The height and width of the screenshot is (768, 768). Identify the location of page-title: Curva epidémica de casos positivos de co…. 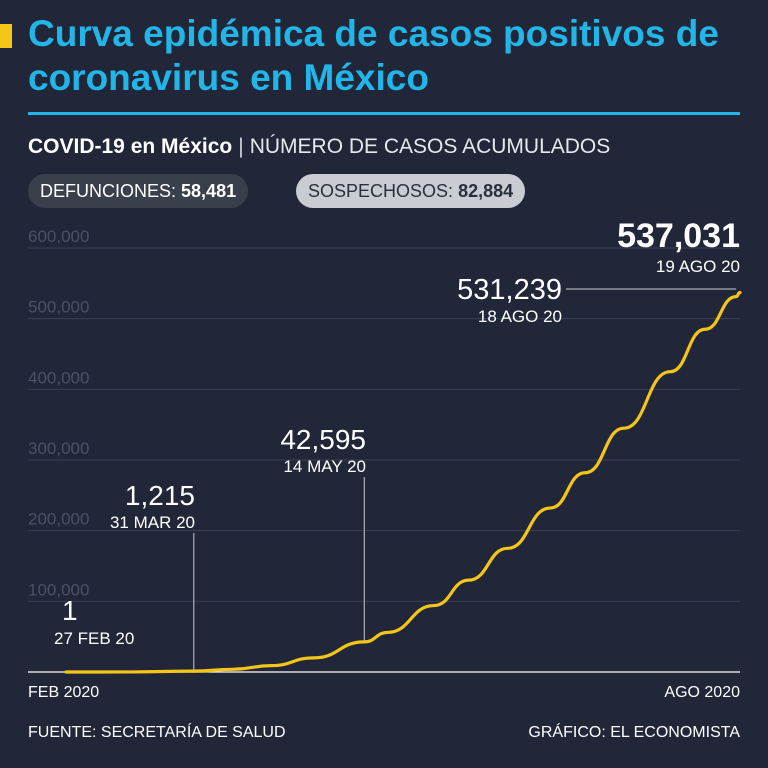
(373, 55).